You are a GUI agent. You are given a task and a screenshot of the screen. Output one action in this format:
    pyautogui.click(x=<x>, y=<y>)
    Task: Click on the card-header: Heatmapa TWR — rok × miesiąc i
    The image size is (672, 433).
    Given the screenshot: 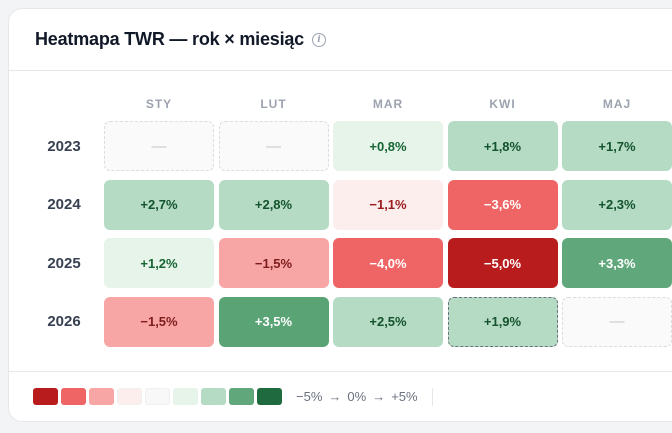 What is the action you would take?
    pyautogui.click(x=340, y=40)
    